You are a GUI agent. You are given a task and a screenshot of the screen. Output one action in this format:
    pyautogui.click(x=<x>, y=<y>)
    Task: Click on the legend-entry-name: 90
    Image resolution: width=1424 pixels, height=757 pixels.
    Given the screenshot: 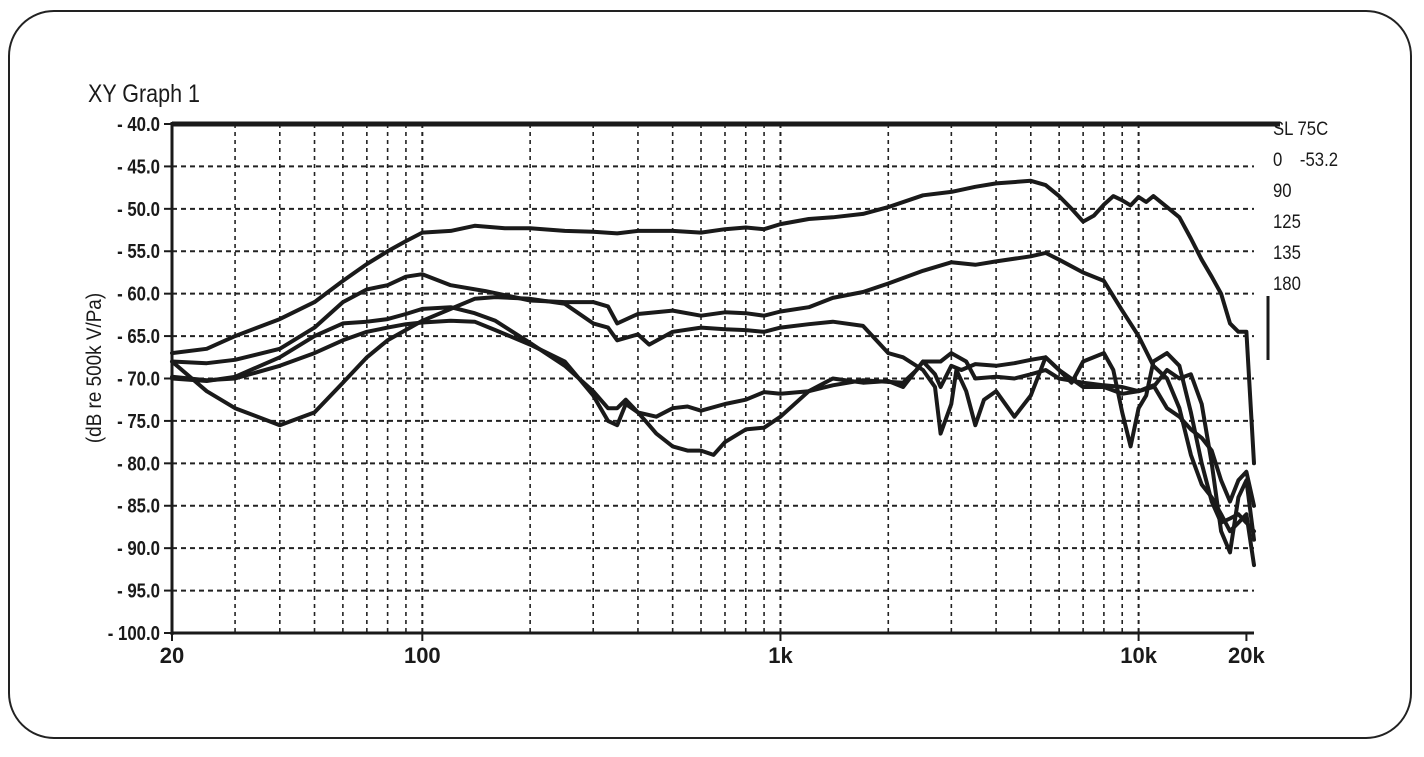 What is the action you would take?
    pyautogui.click(x=1282, y=191)
    